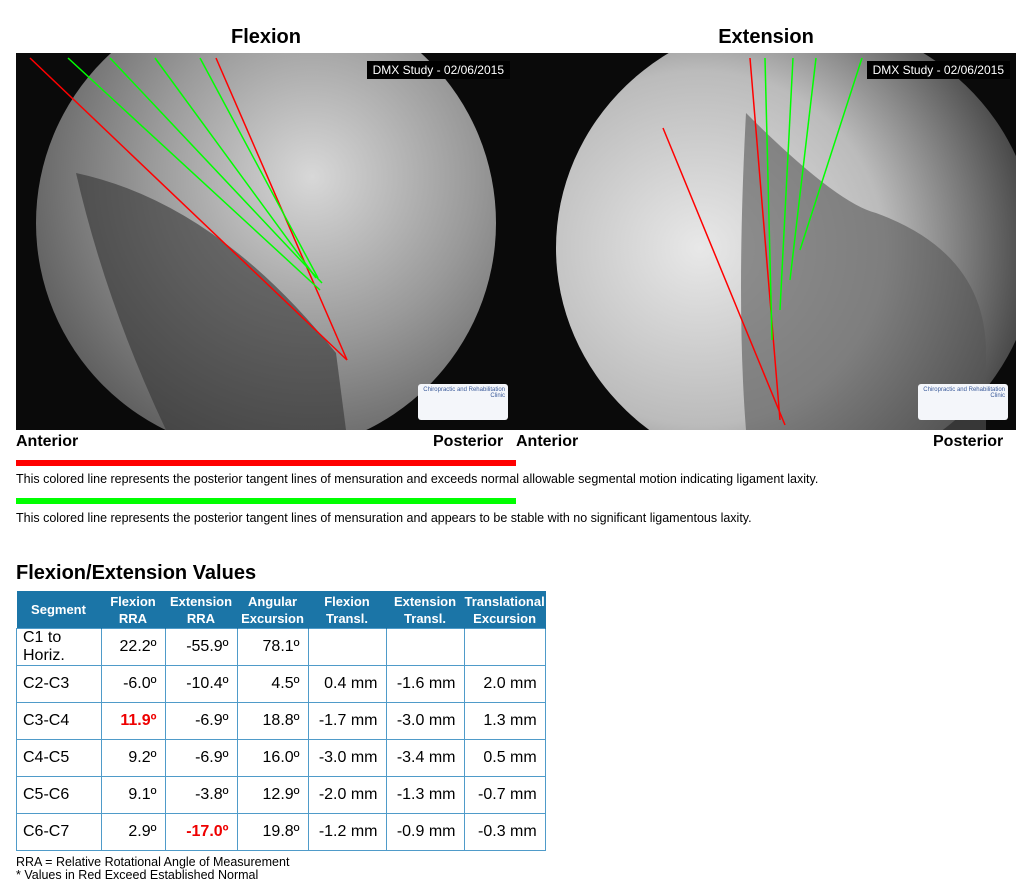 This screenshot has height=889, width=1024. What do you see at coordinates (133, 647) in the screenshot?
I see `value-cell: 22.2º` at bounding box center [133, 647].